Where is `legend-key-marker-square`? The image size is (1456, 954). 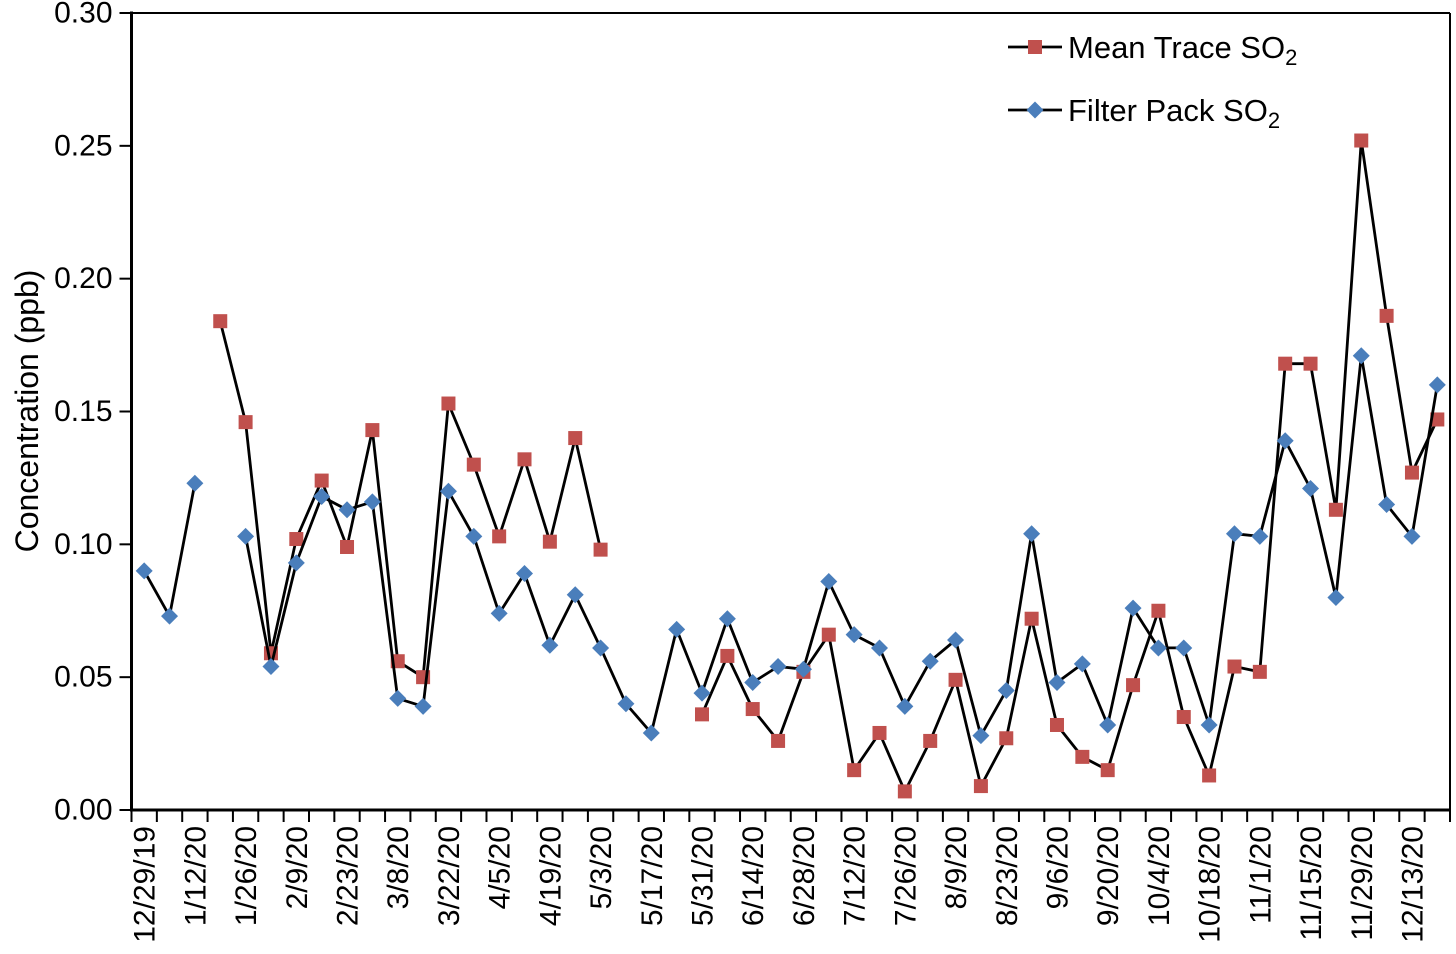 legend-key-marker-square is located at coordinates (1035, 47).